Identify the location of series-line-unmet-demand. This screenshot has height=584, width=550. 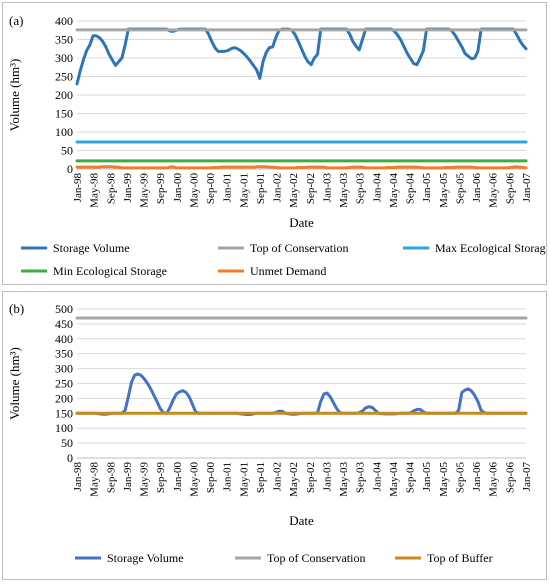
(301, 167).